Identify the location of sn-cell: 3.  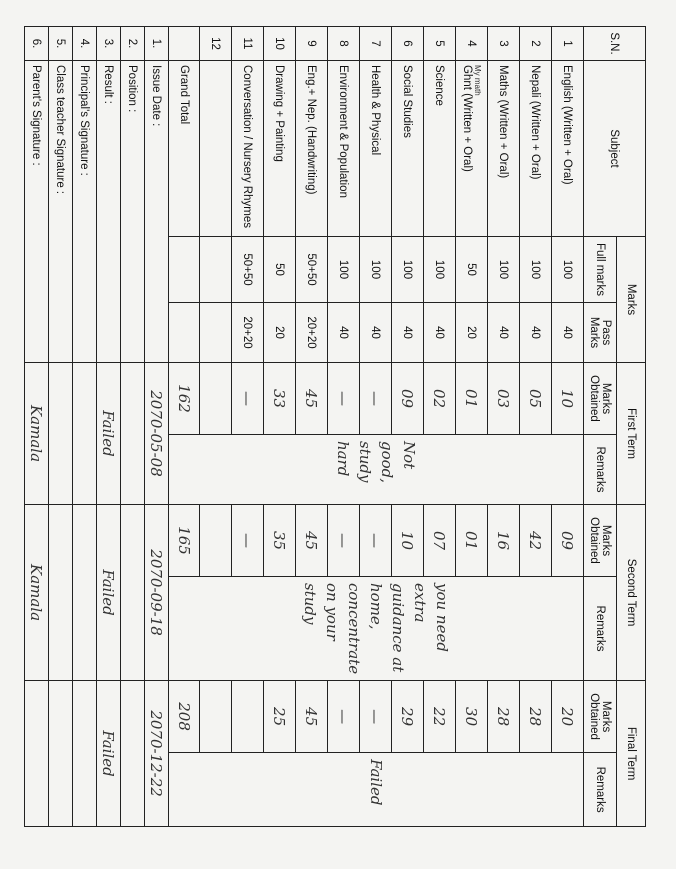
(503, 43).